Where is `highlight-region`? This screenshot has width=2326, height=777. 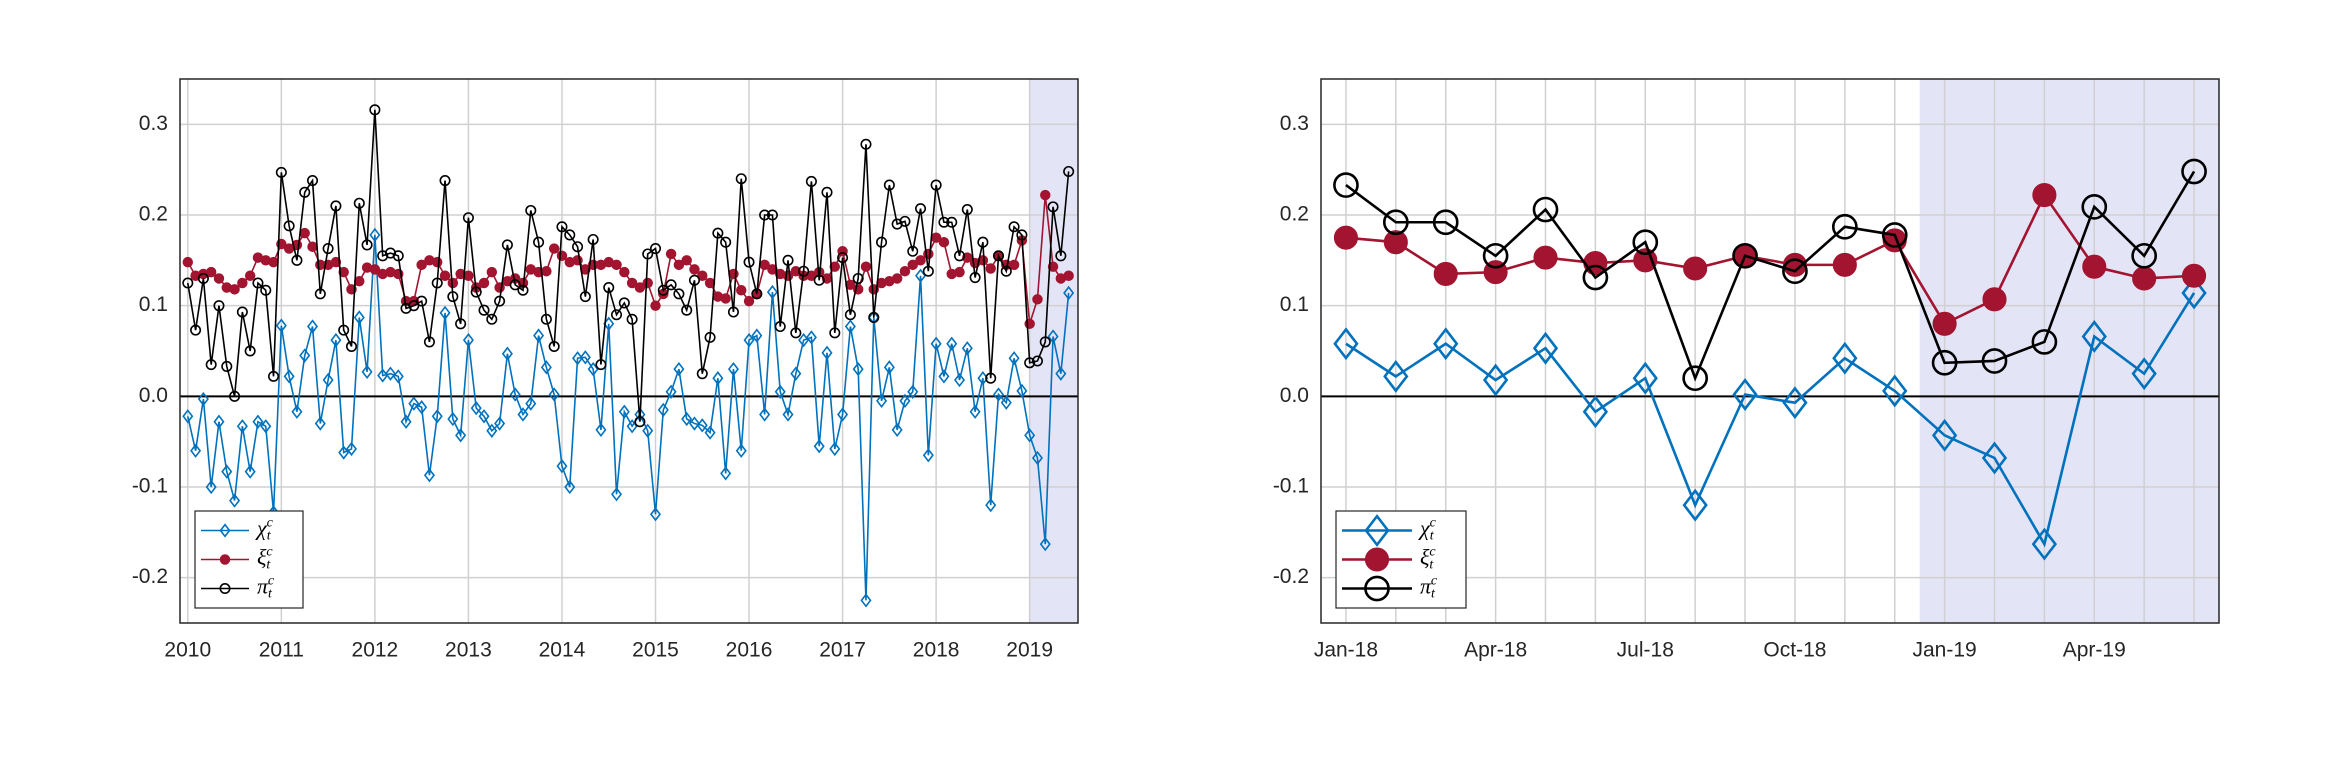
highlight-region is located at coordinates (2069, 351).